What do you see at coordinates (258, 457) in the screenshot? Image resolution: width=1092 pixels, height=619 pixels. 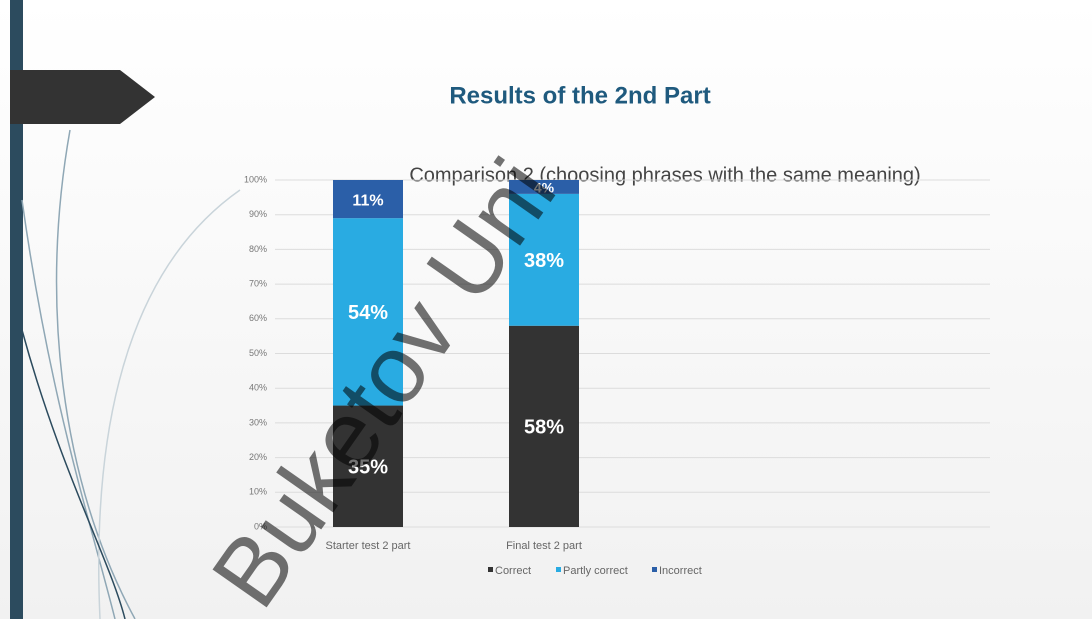 I see `y-tick-label: 20%` at bounding box center [258, 457].